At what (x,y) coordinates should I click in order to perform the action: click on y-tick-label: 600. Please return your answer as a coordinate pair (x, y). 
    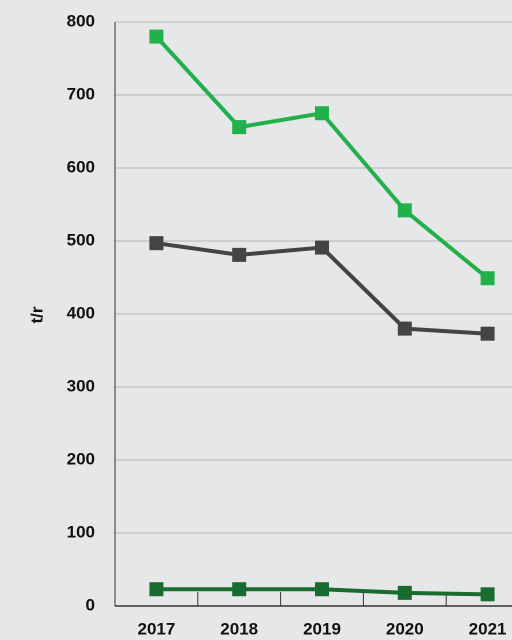
    Looking at the image, I should click on (81, 166).